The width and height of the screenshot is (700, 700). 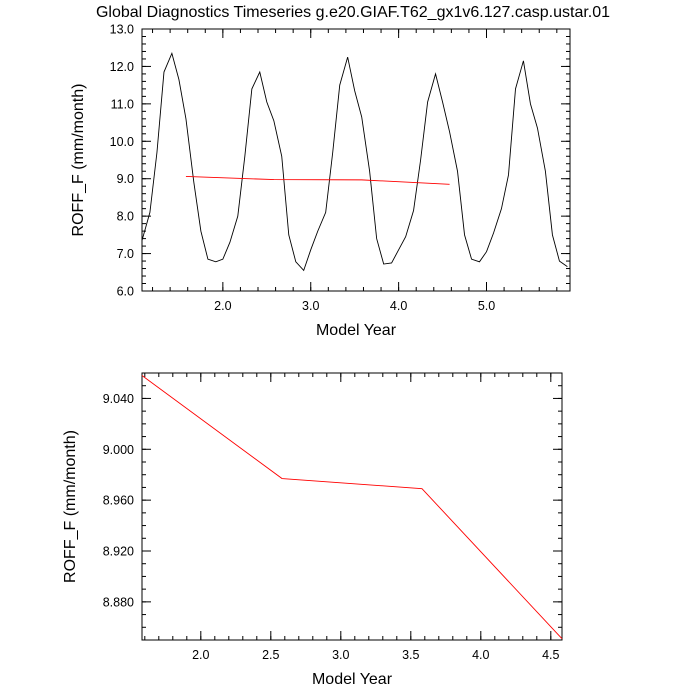 I want to click on y-tick-label: 9.0, so click(x=125, y=179).